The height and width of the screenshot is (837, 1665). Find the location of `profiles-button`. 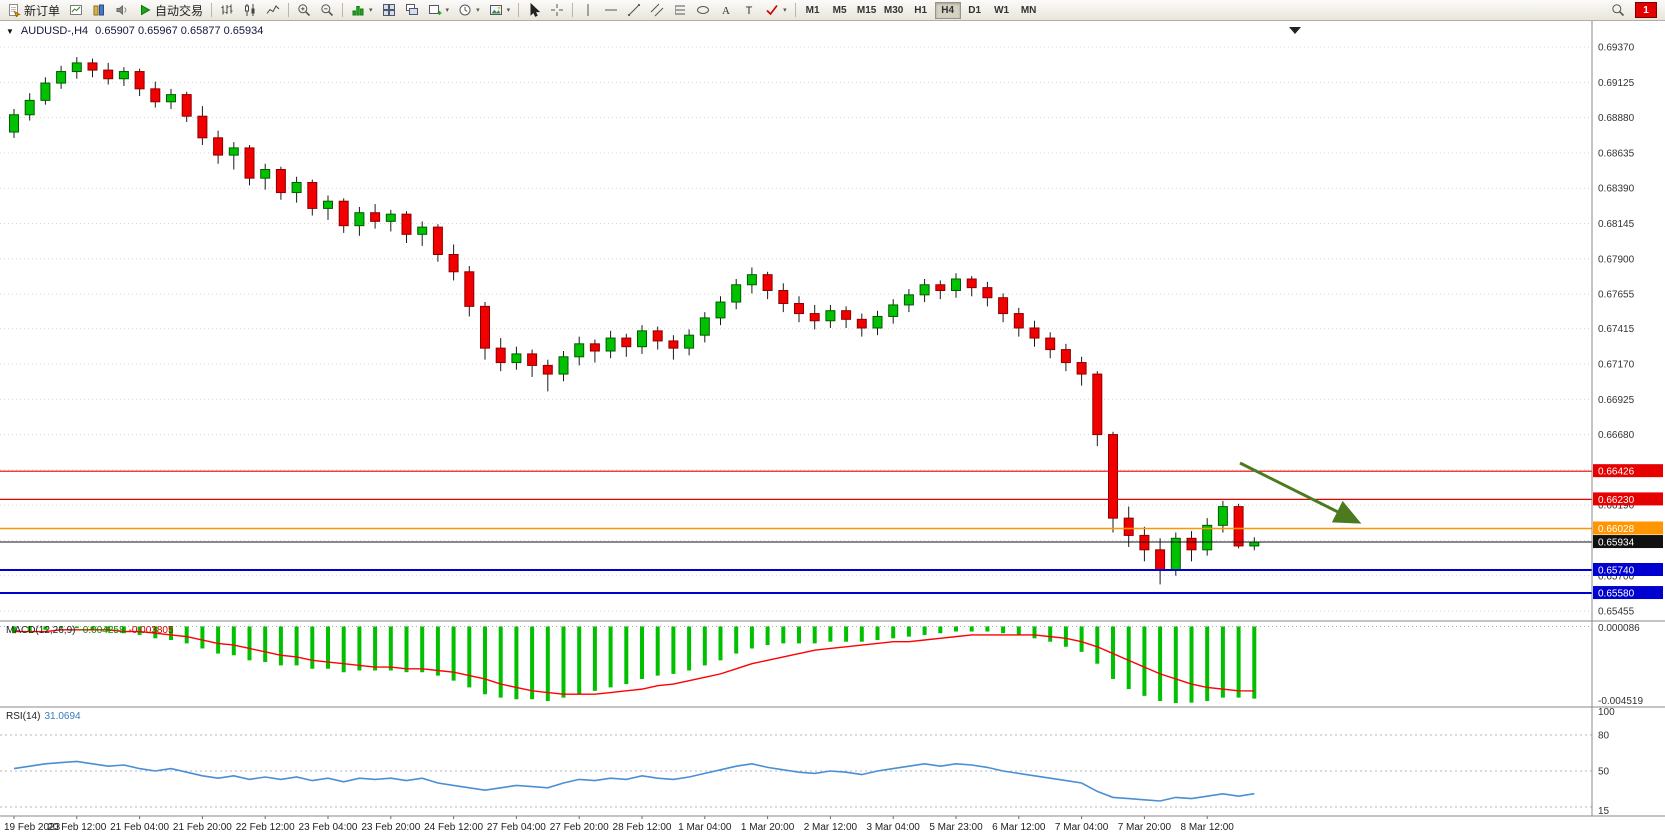

profiles-button is located at coordinates (99, 10).